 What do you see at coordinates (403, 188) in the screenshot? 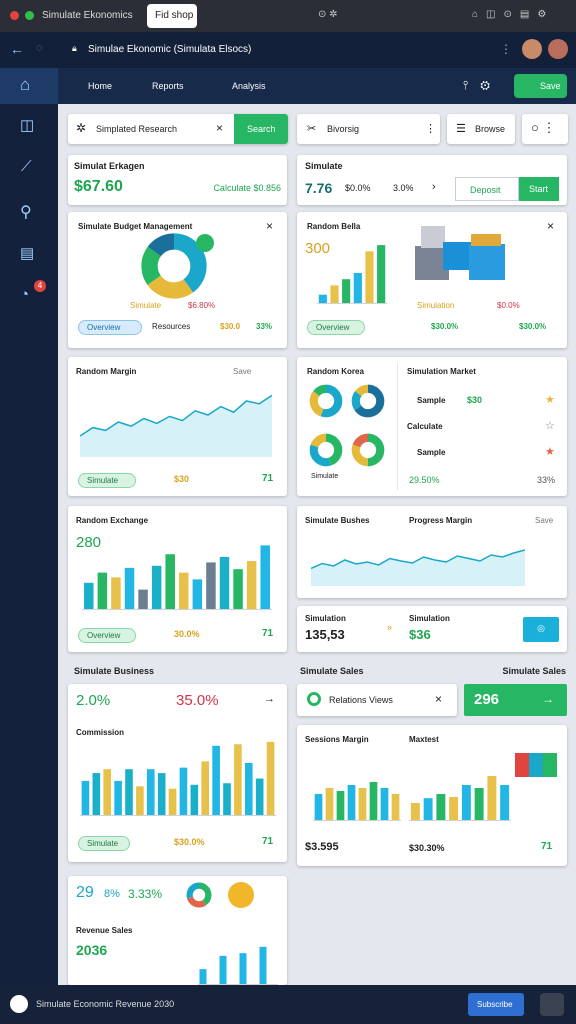
I see `kpi-value: 3.0%` at bounding box center [403, 188].